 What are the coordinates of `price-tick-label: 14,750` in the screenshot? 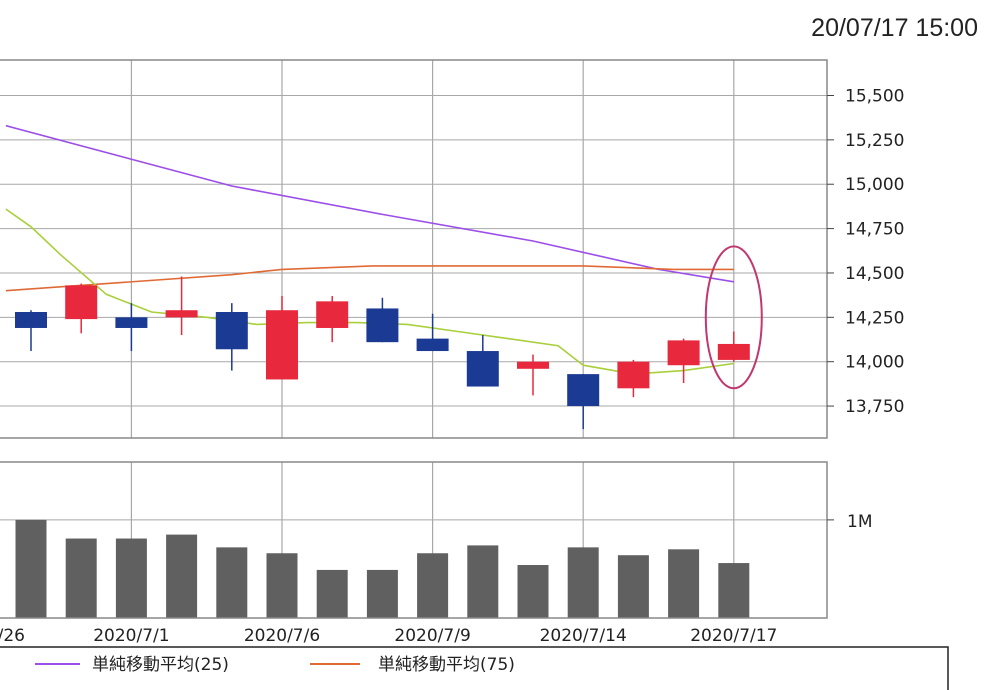 It's located at (874, 230).